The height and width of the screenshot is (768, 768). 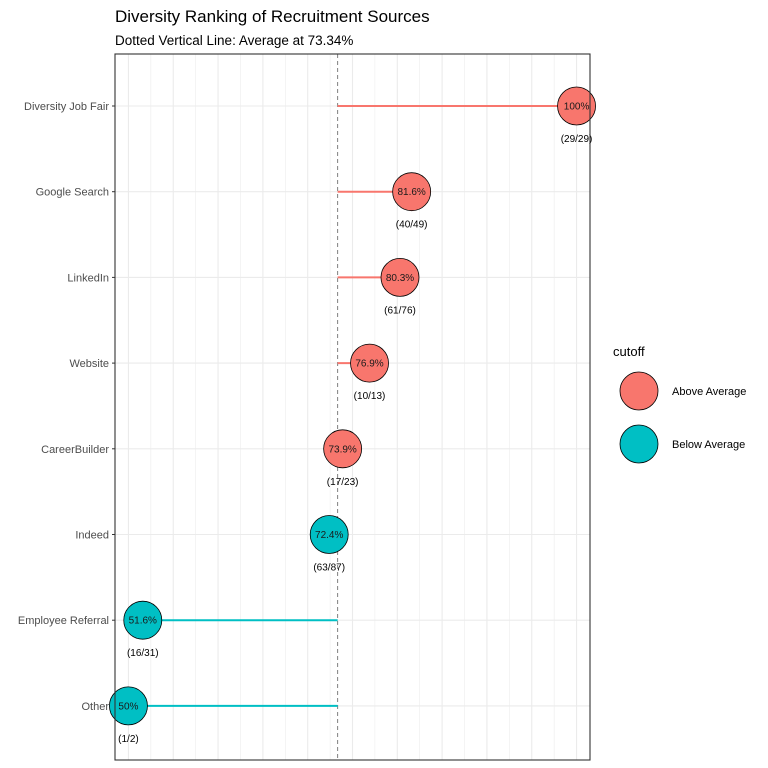 I want to click on y-tick-label: Website, so click(x=89, y=364).